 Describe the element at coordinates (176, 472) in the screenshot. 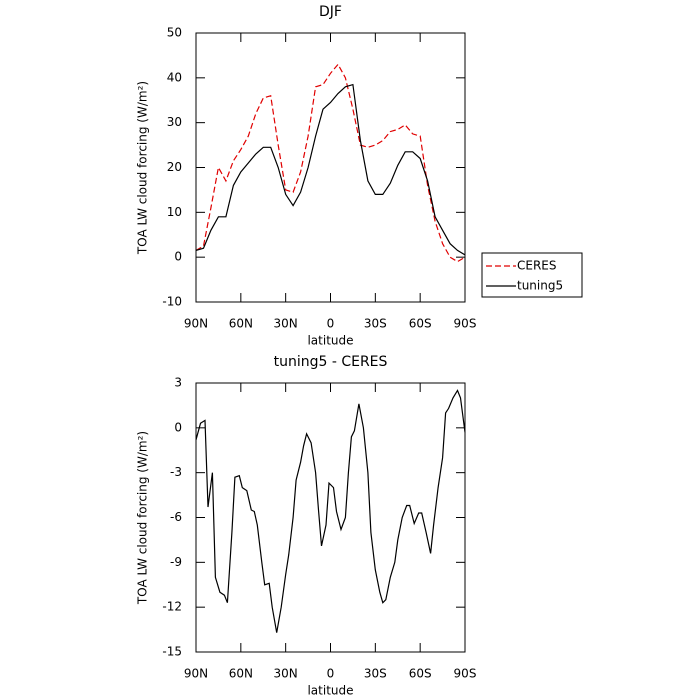

I see `y-tick-label: -3` at that location.